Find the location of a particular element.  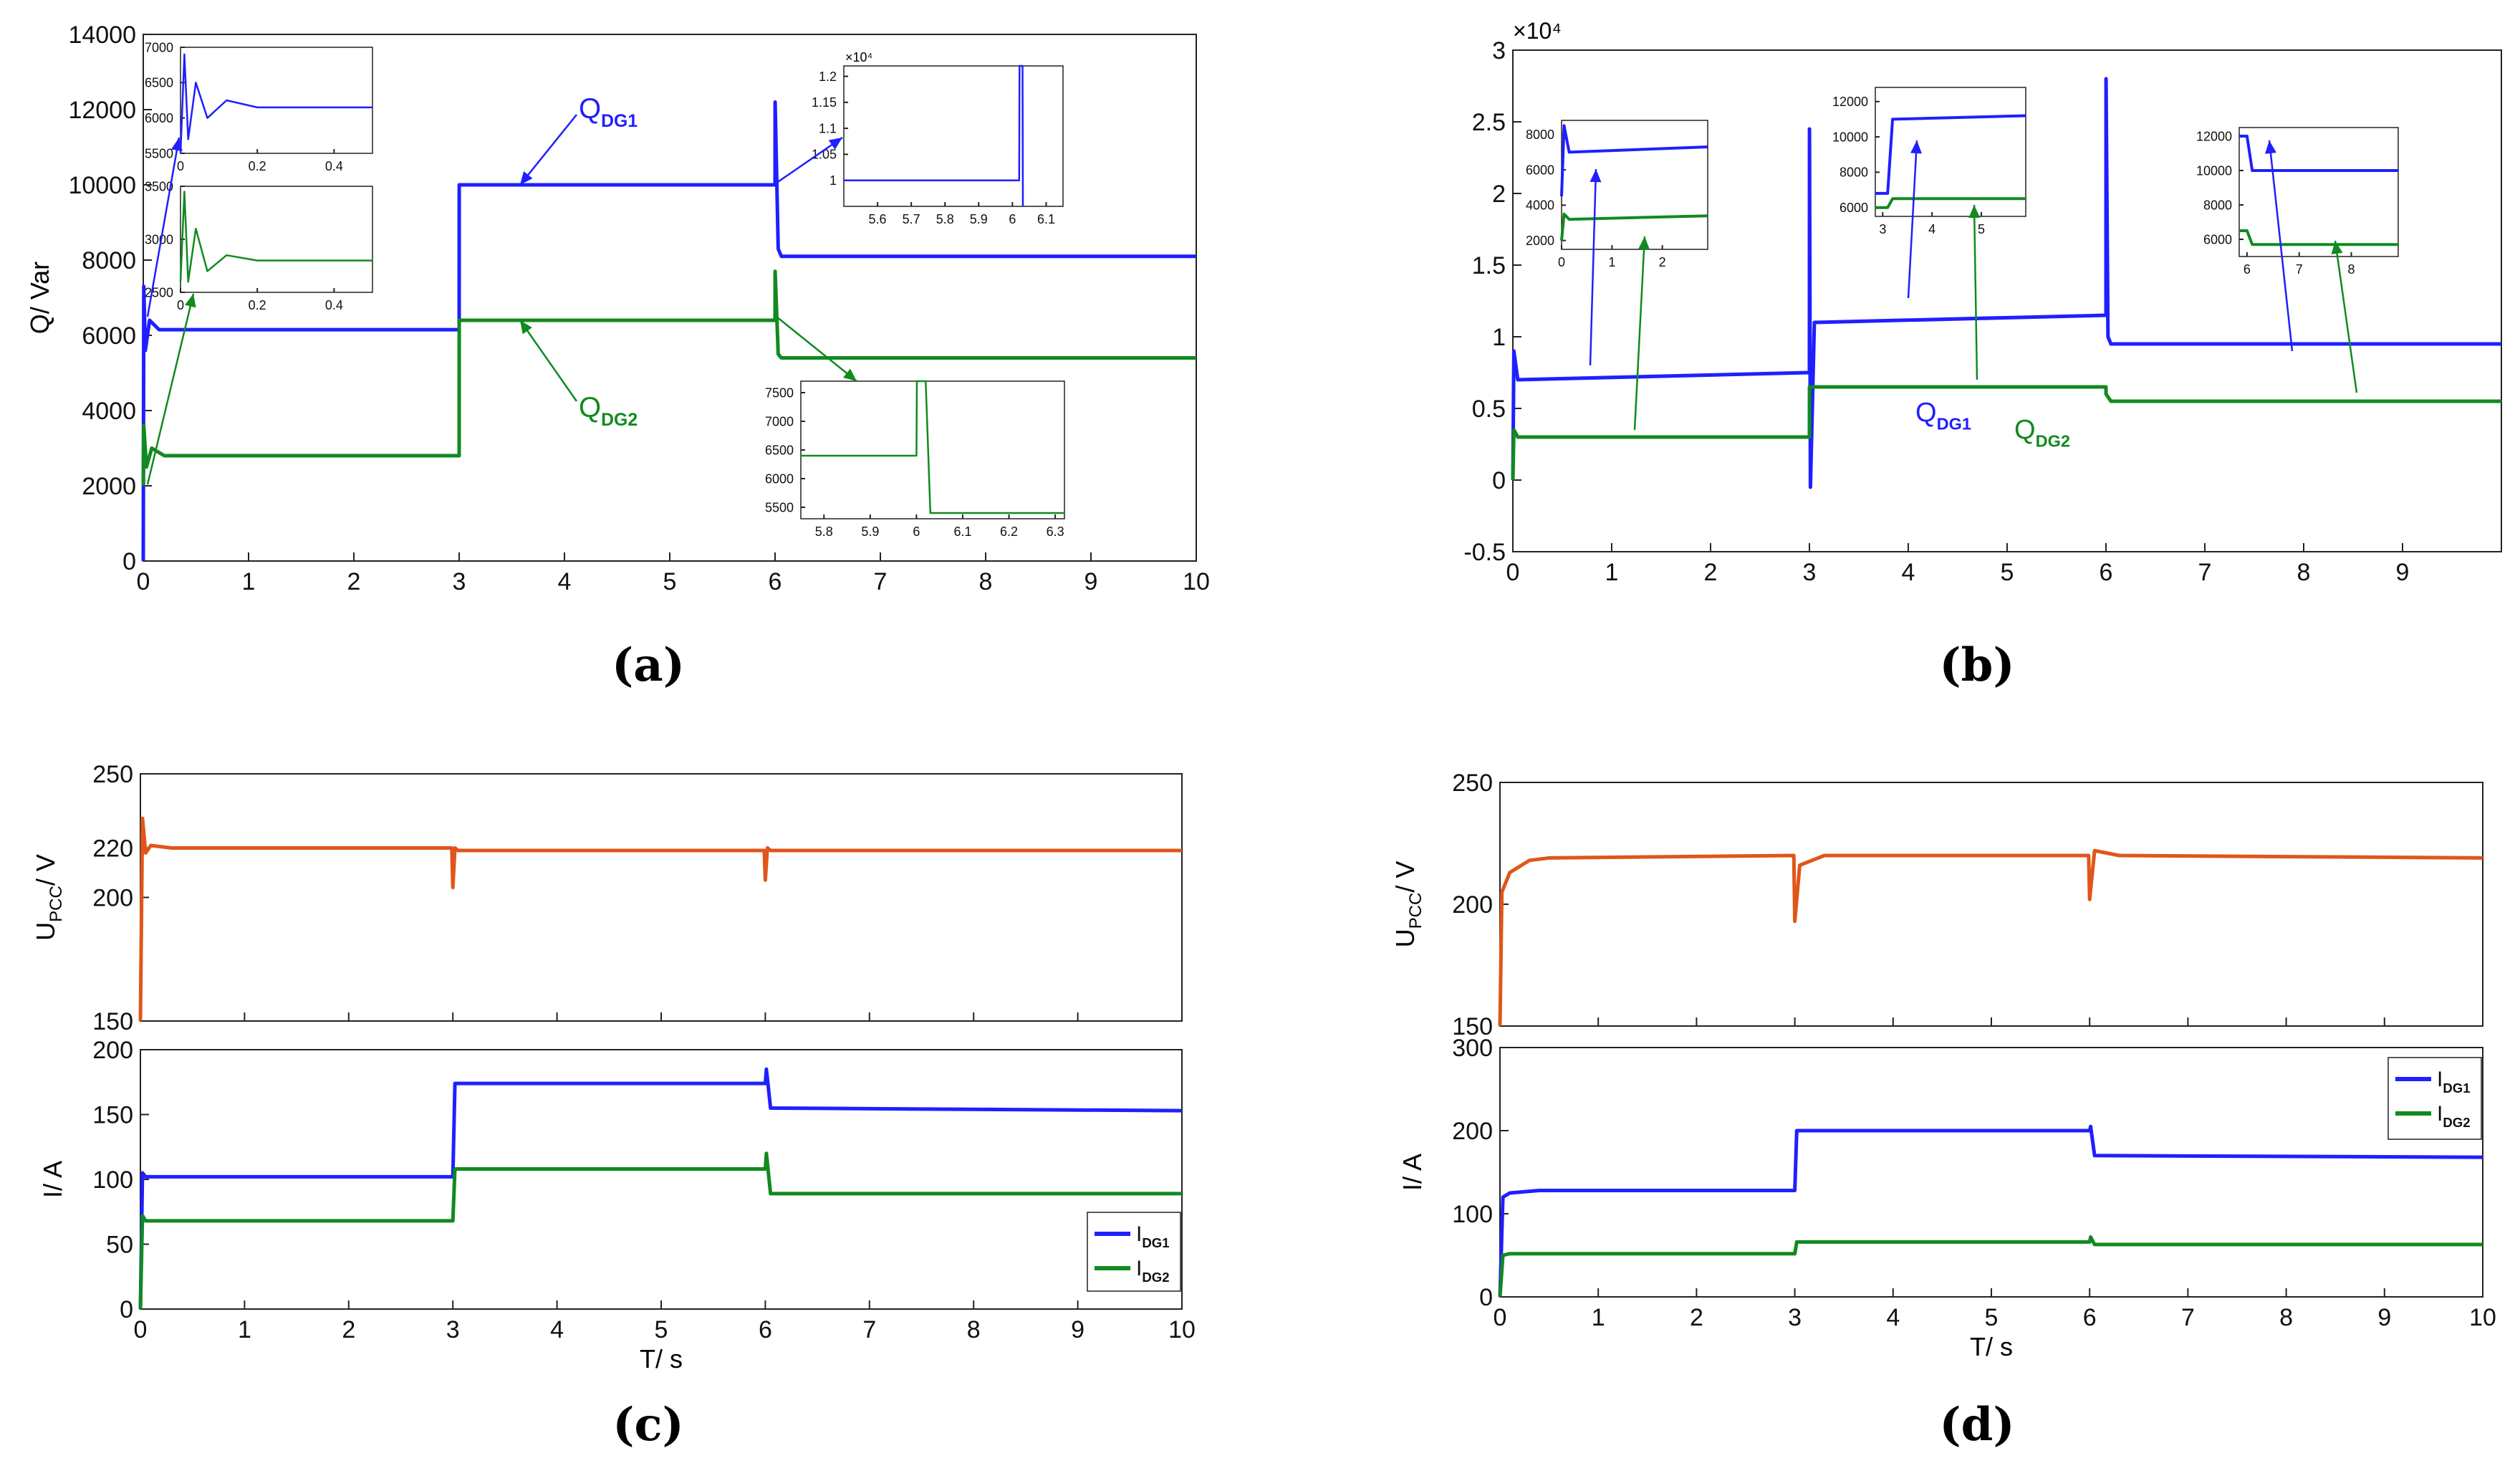

b-inset-b1-start-xtick-label: 0 is located at coordinates (1561, 262).